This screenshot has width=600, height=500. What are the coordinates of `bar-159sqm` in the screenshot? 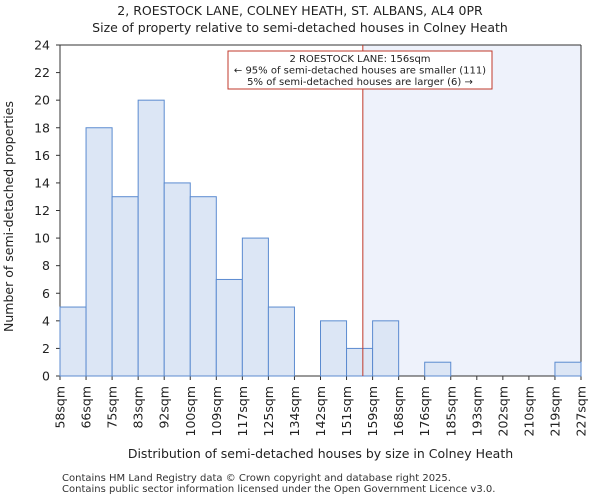 It's located at (386, 348).